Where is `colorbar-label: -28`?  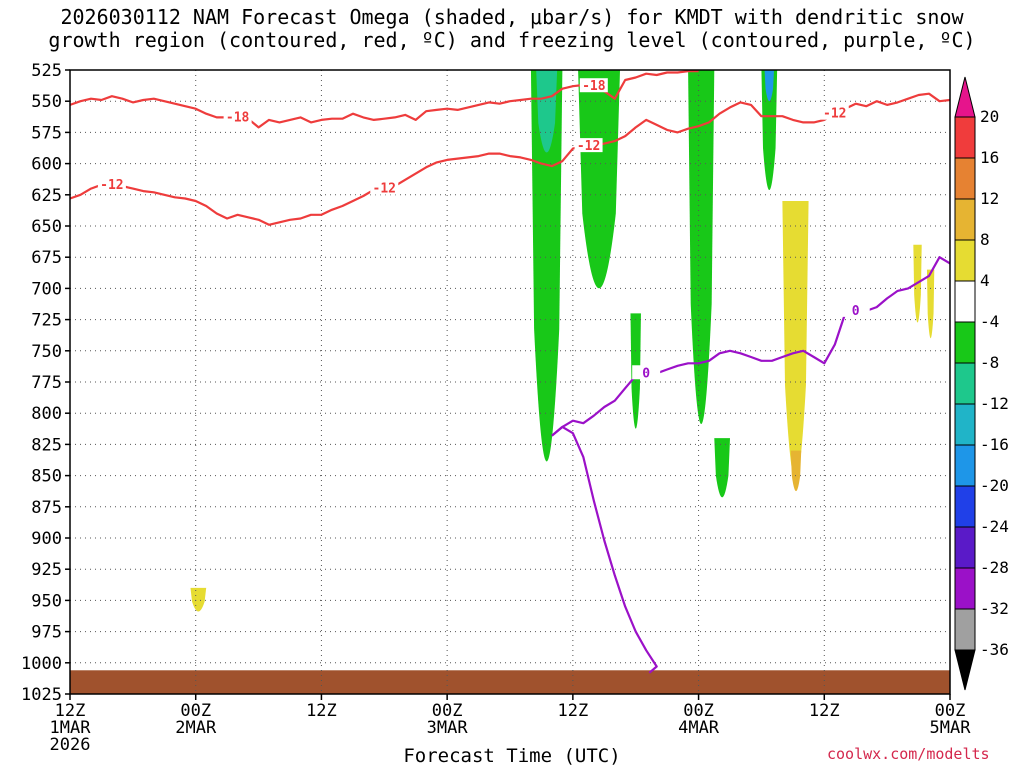 colorbar-label: -28 is located at coordinates (994, 567).